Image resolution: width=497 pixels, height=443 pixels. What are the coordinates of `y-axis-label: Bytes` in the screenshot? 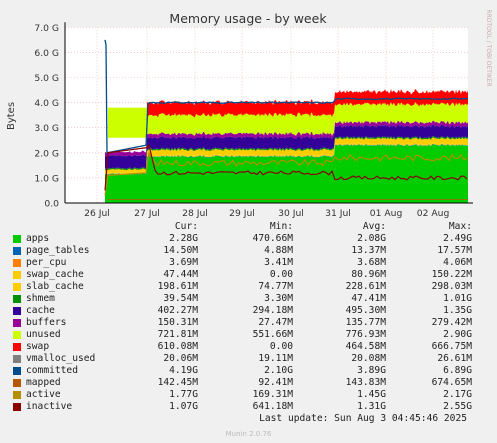 It's located at (11, 116).